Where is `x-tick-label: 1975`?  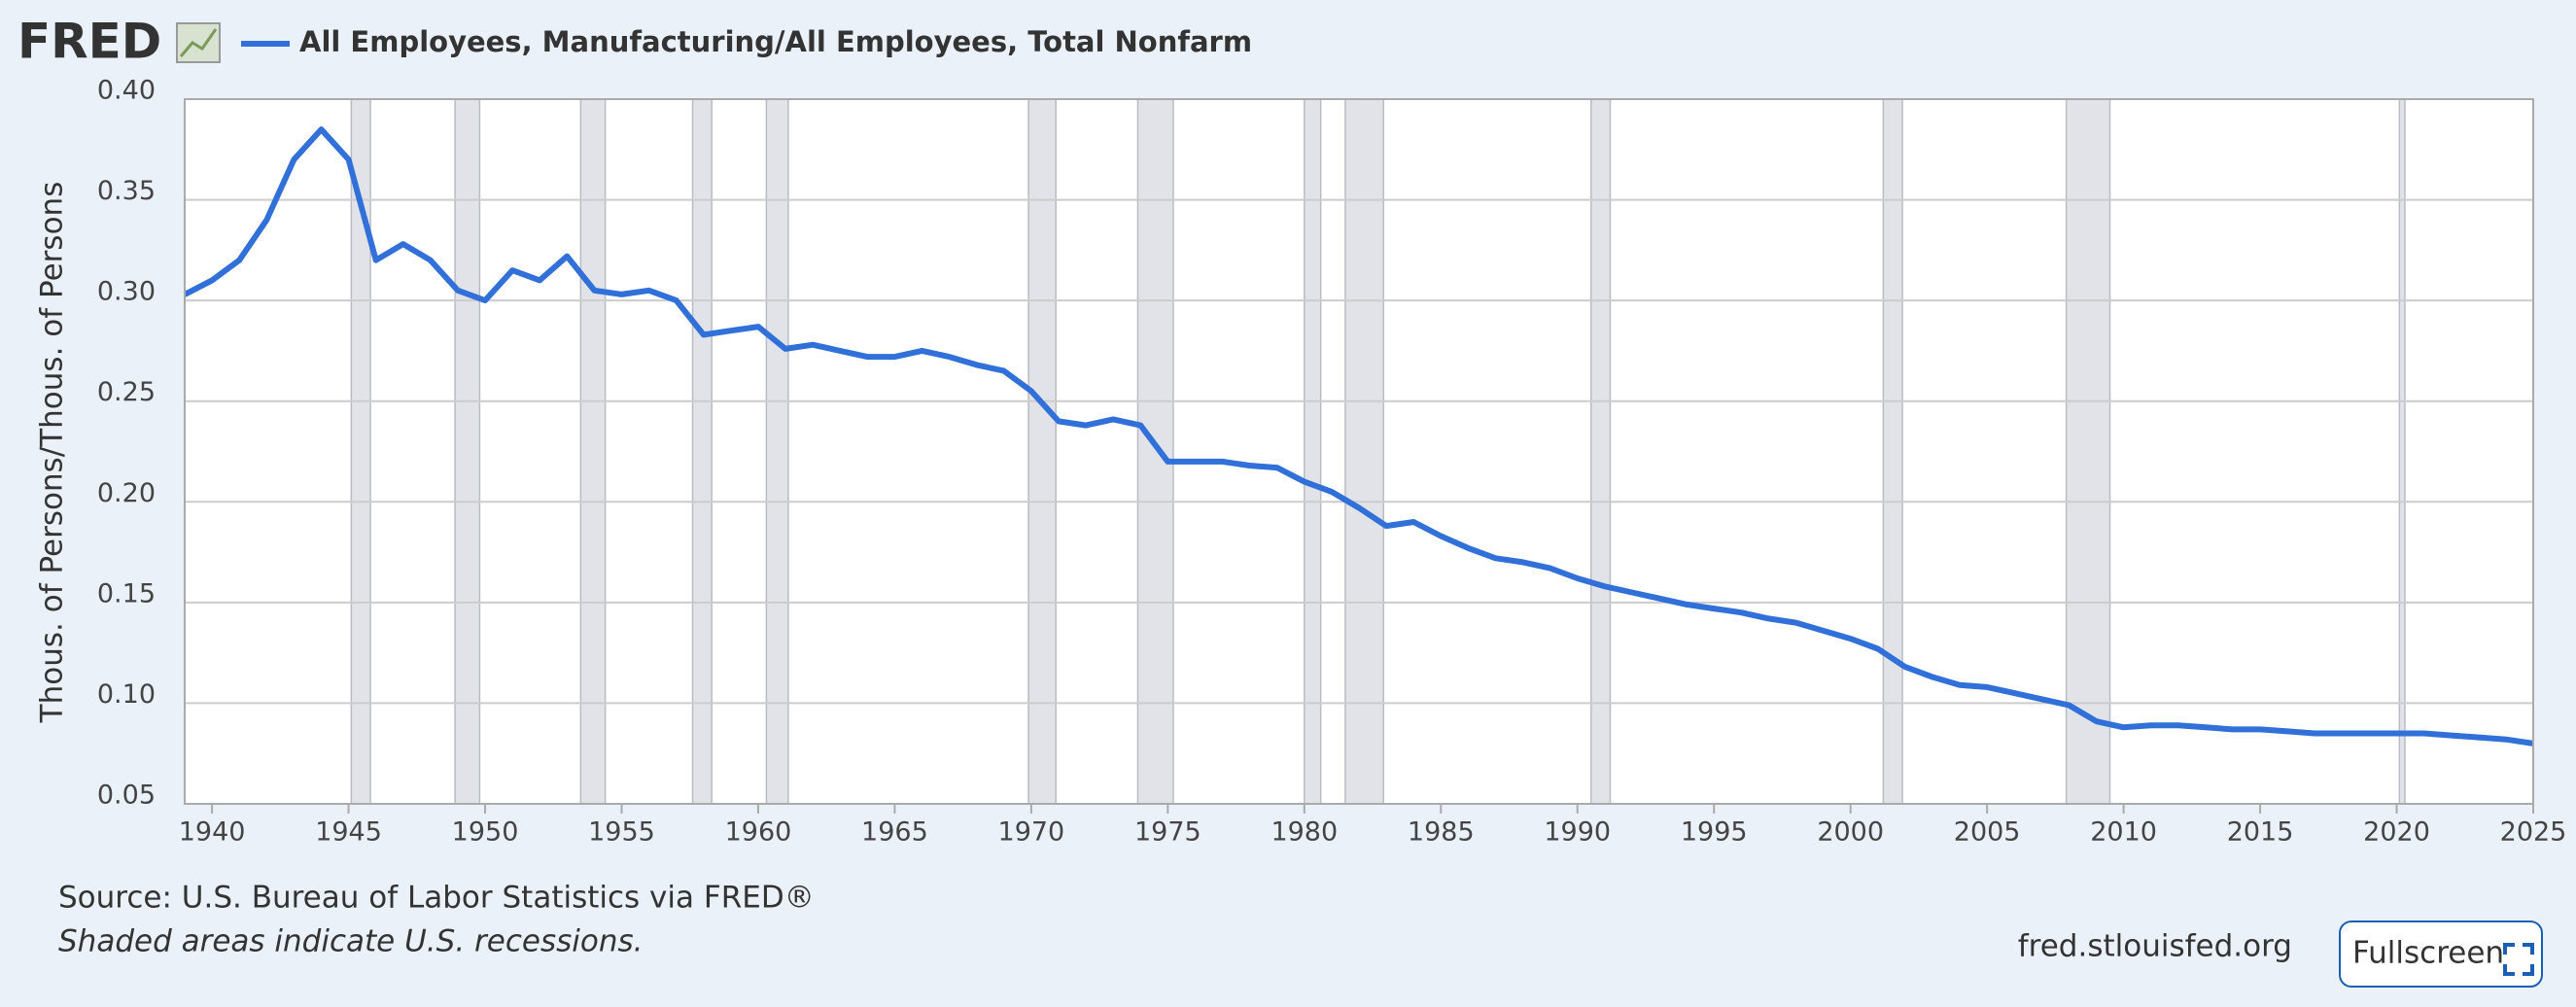 x-tick-label: 1975 is located at coordinates (1168, 833).